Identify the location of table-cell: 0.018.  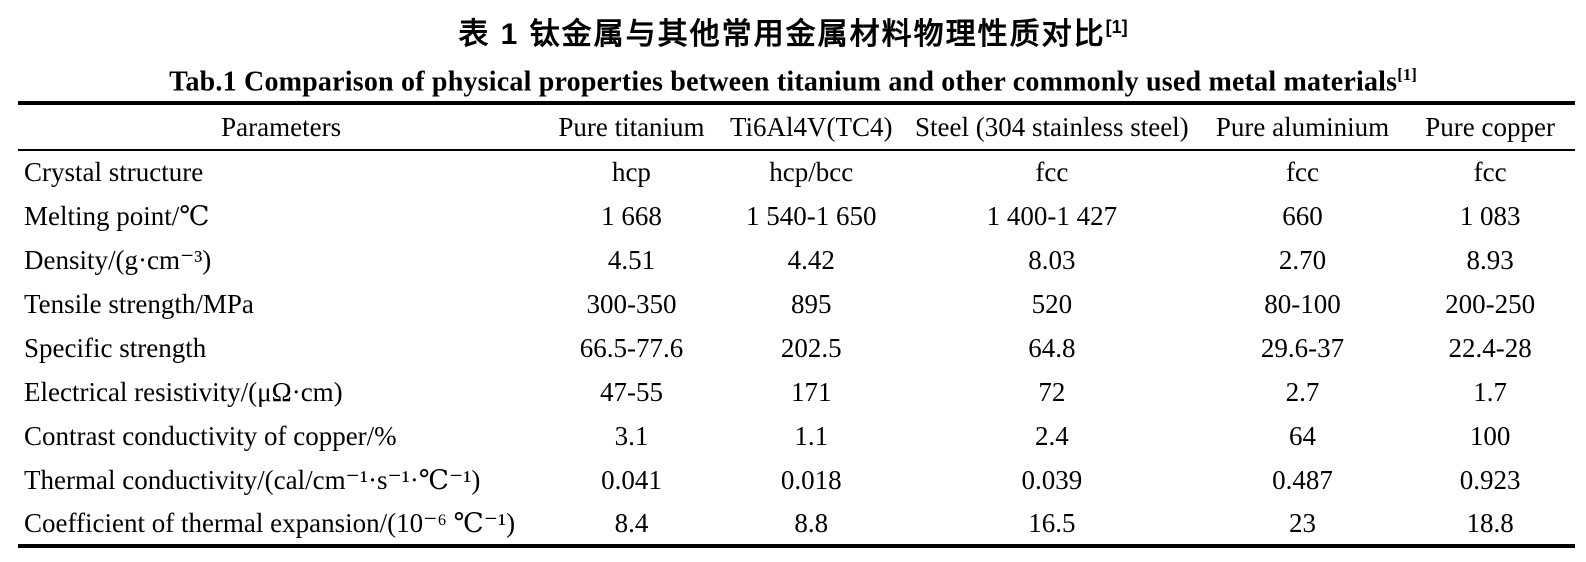
(811, 479).